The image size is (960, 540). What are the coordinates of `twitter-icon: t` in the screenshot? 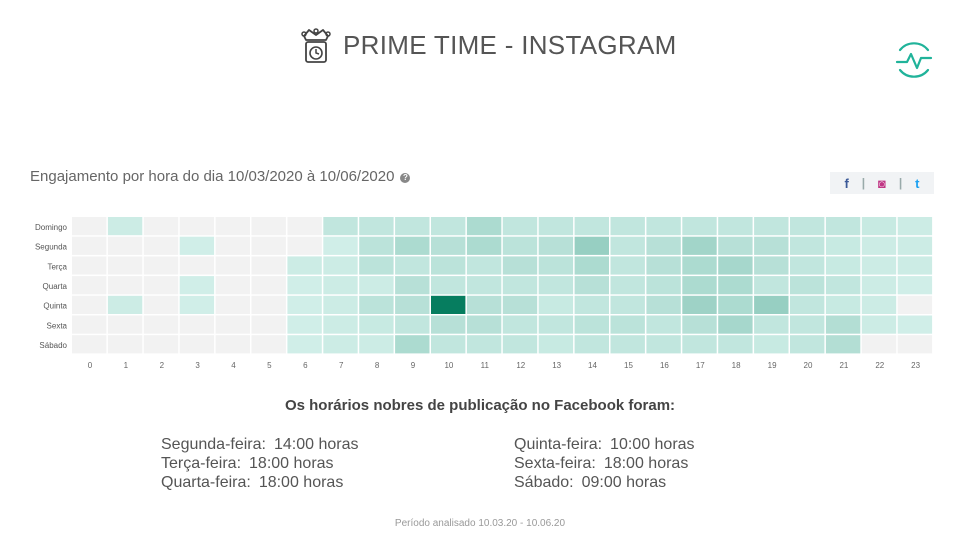 It's located at (917, 183).